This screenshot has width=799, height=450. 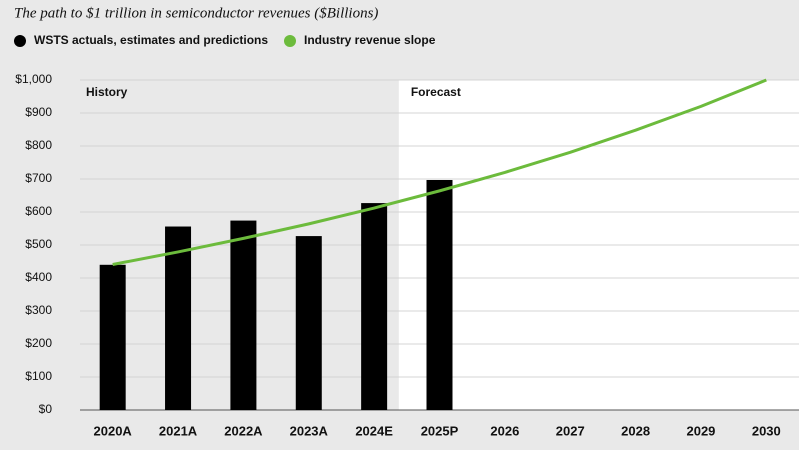 I want to click on y-tick-label: $600, so click(x=38, y=211).